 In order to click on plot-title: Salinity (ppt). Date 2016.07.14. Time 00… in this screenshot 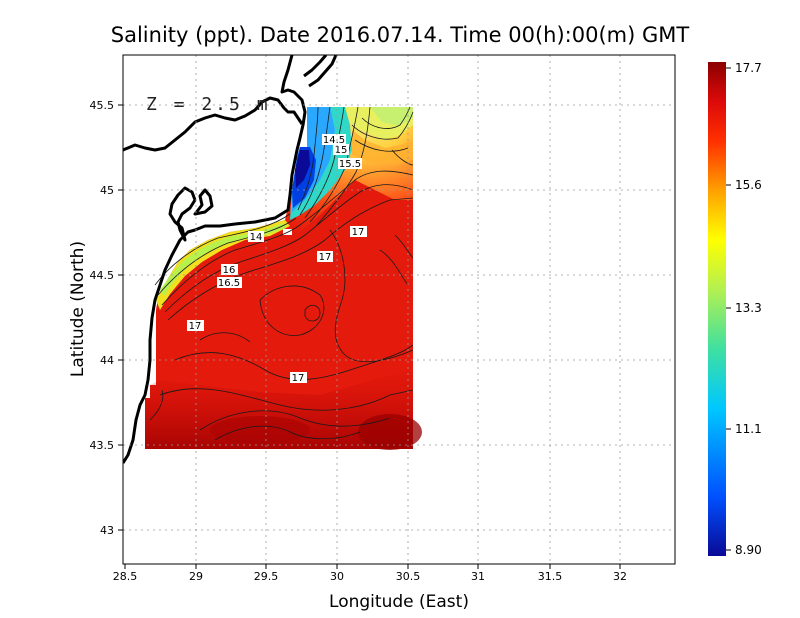, I will do `click(400, 35)`.